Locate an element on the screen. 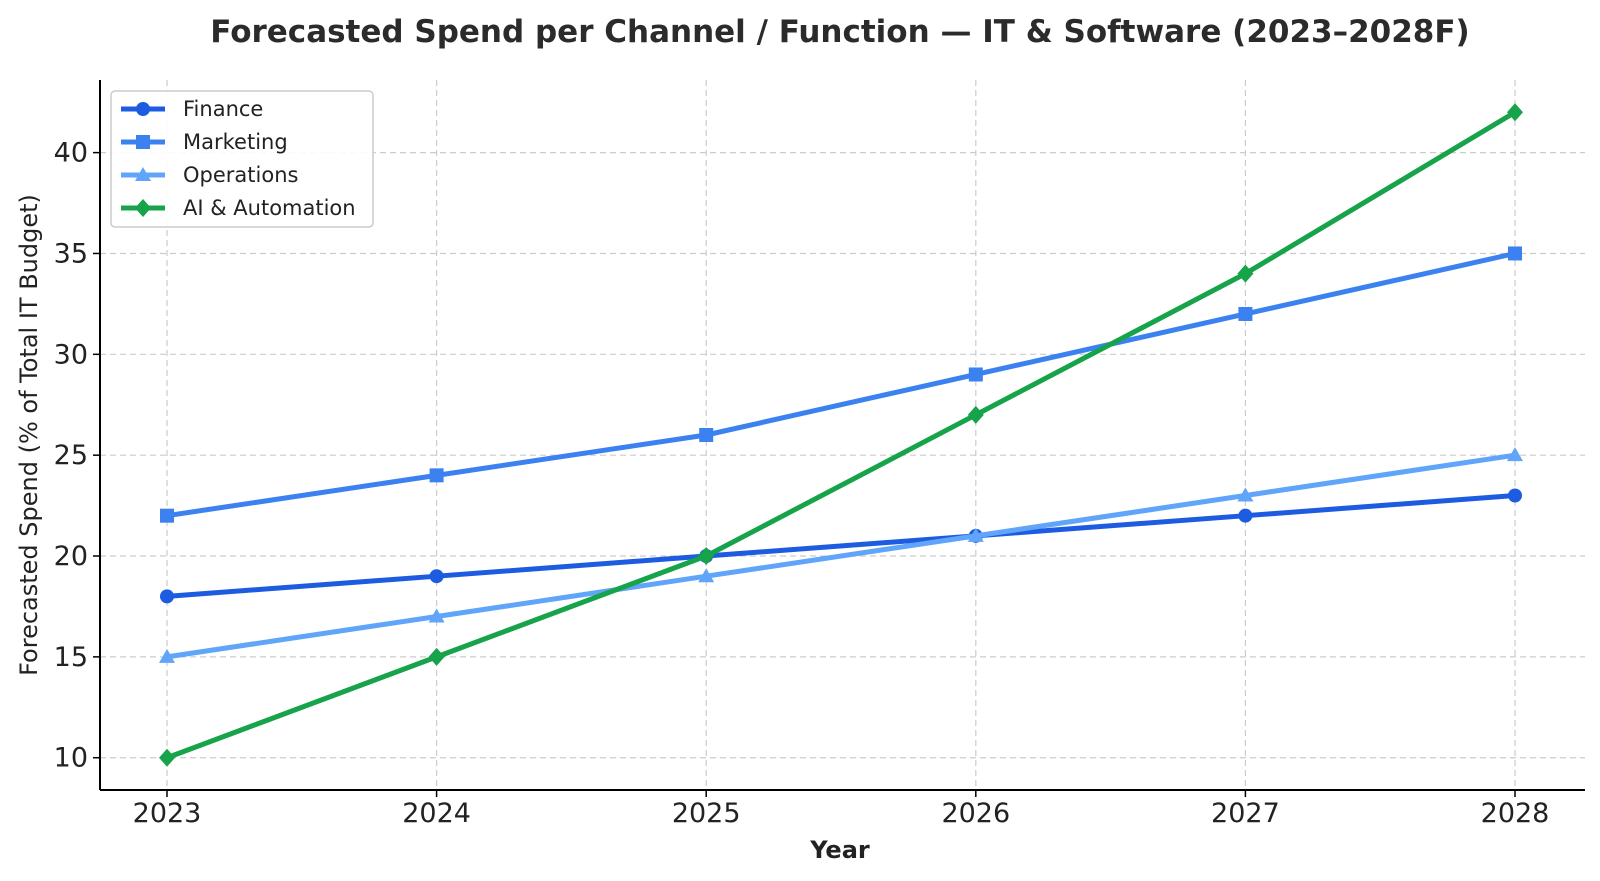 The width and height of the screenshot is (1600, 881). y-tick-label: 40 is located at coordinates (71, 153).